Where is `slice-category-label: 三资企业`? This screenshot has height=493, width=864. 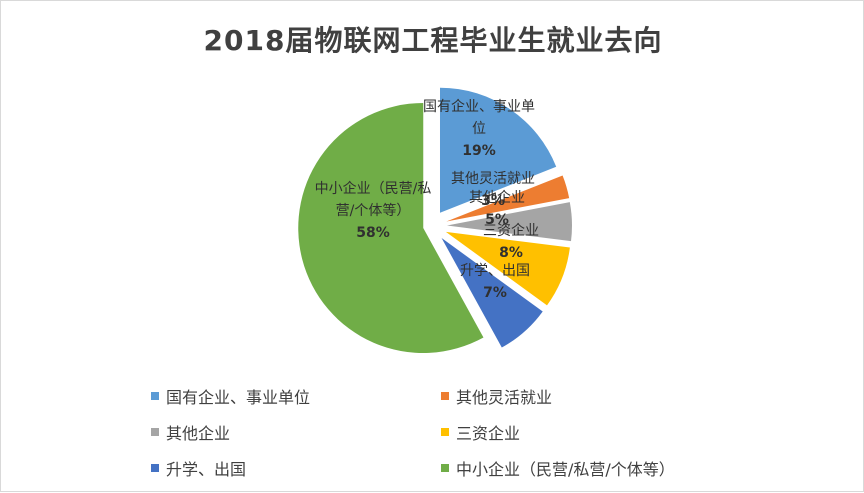 slice-category-label: 三资企业 is located at coordinates (511, 230).